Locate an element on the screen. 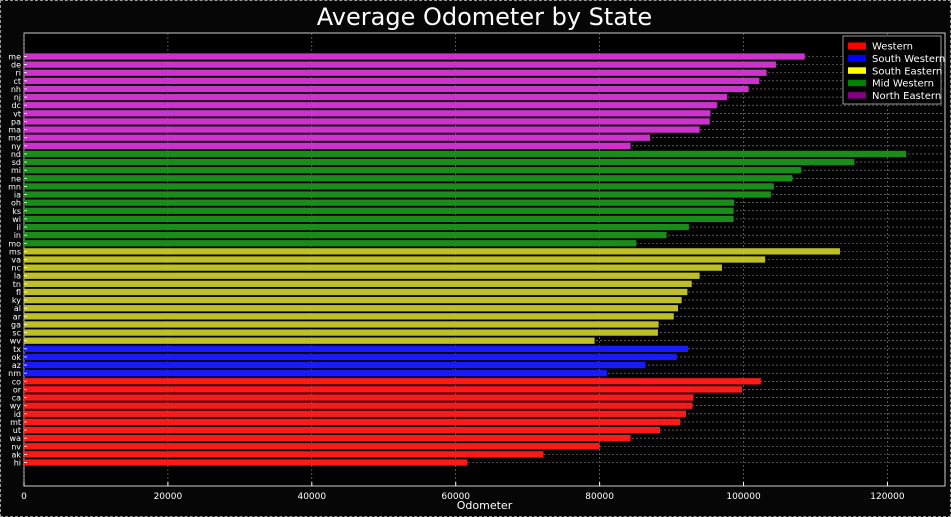  bar-ks is located at coordinates (379, 210).